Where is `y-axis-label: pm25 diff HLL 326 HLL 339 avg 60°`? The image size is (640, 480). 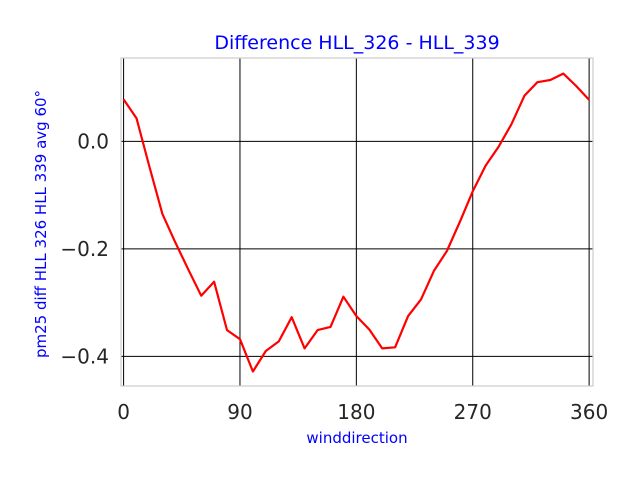
y-axis-label: pm25 diff HLL 326 HLL 339 avg 60° is located at coordinates (41, 224).